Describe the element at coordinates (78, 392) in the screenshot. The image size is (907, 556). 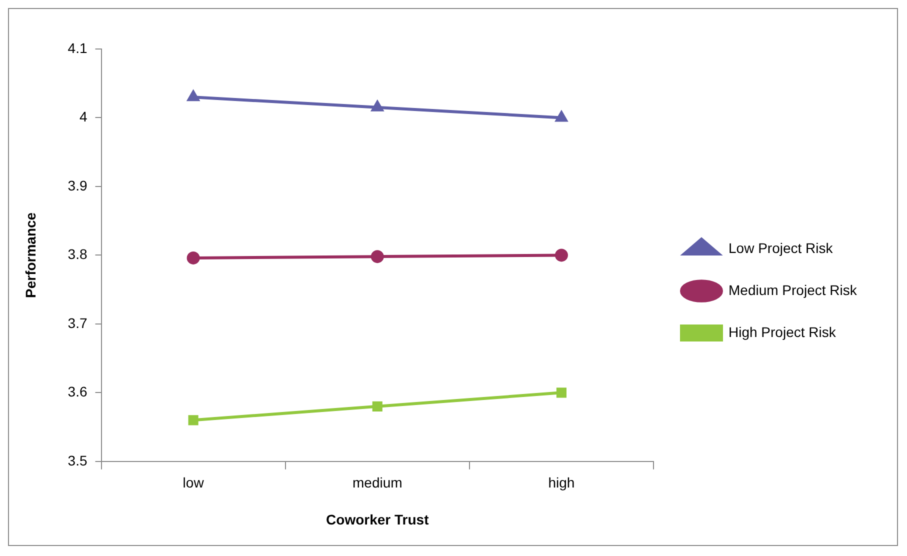
I see `y-tick-label: 3.6` at that location.